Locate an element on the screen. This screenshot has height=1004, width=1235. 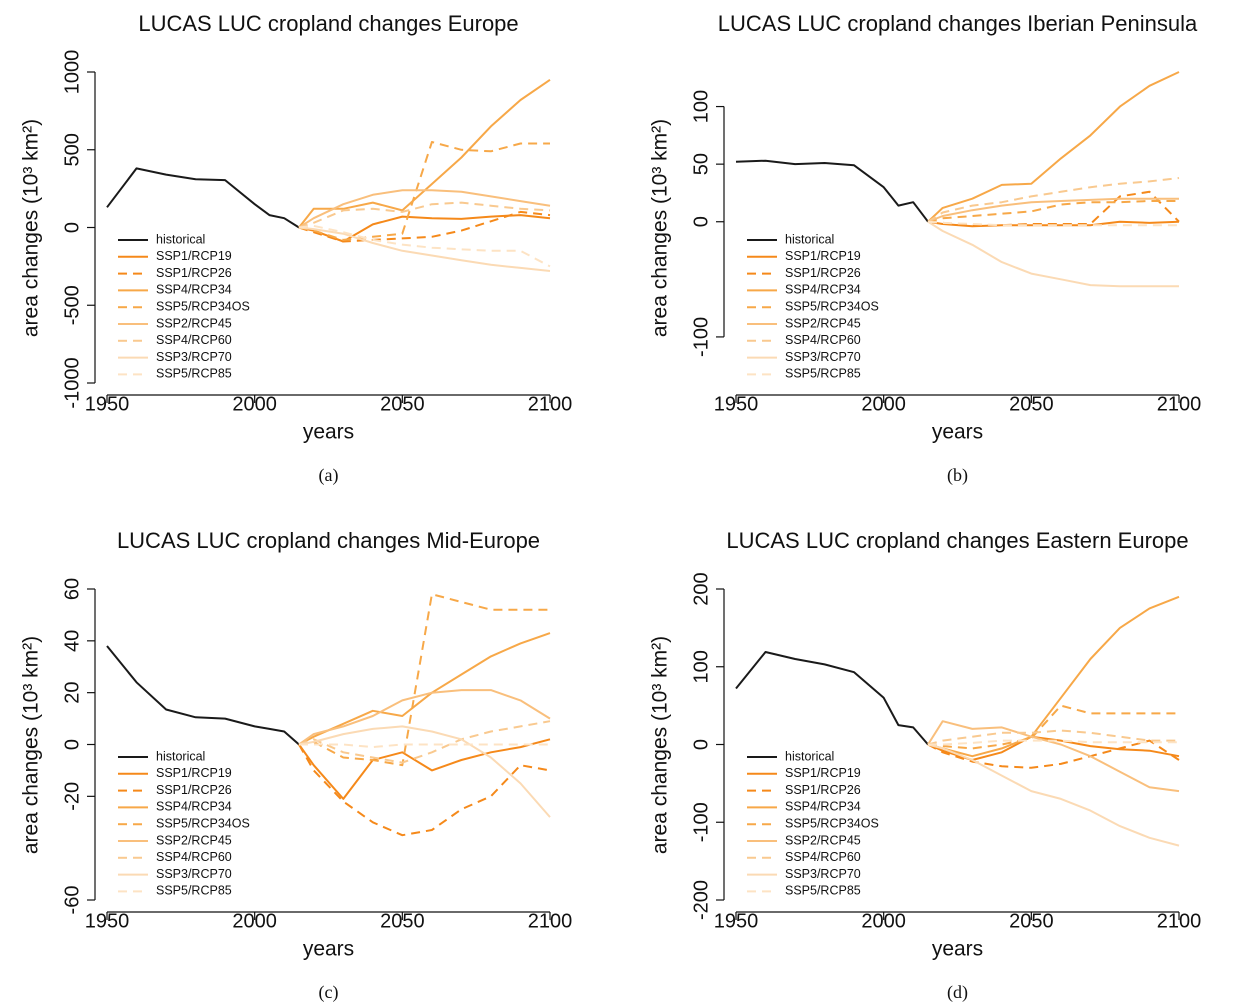
y-tick-label: -60 is located at coordinates (72, 900).